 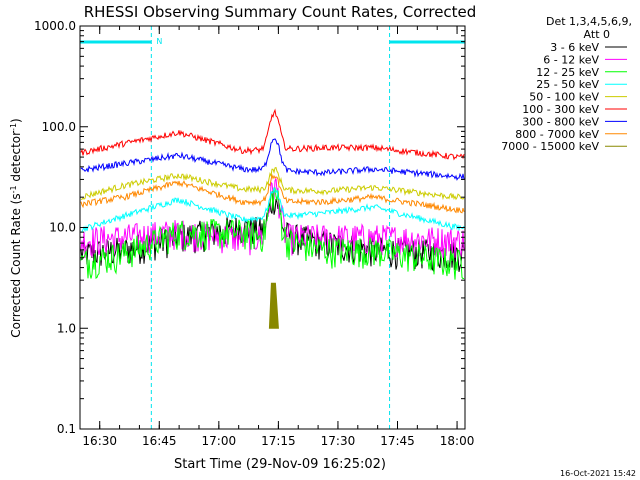 I want to click on legend-label-6: 300 - 800 keV, so click(x=560, y=121).